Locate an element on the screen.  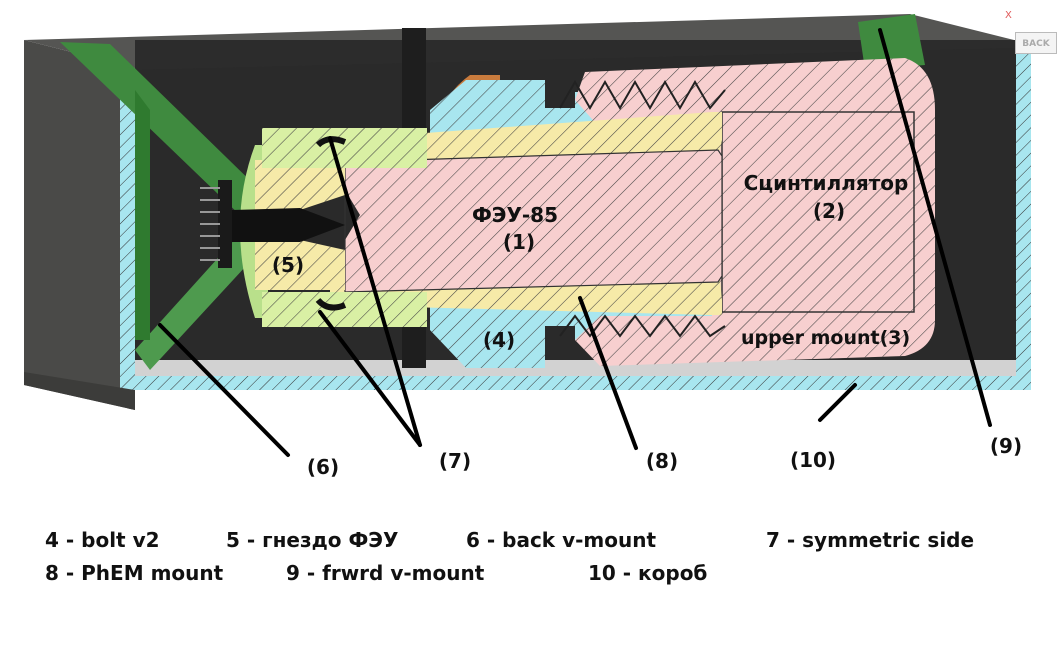
bolt-v2 is located at coordinates (571, 224).